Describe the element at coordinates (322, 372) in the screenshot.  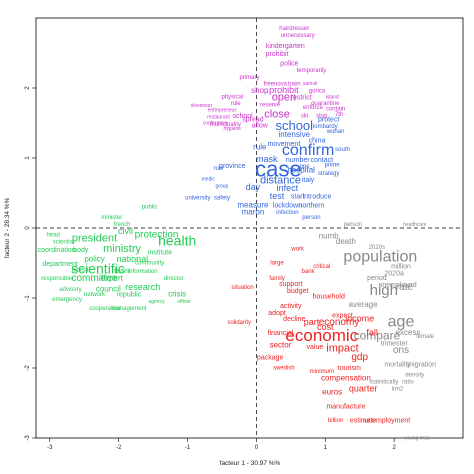
I see `word-label: minimum` at that location.